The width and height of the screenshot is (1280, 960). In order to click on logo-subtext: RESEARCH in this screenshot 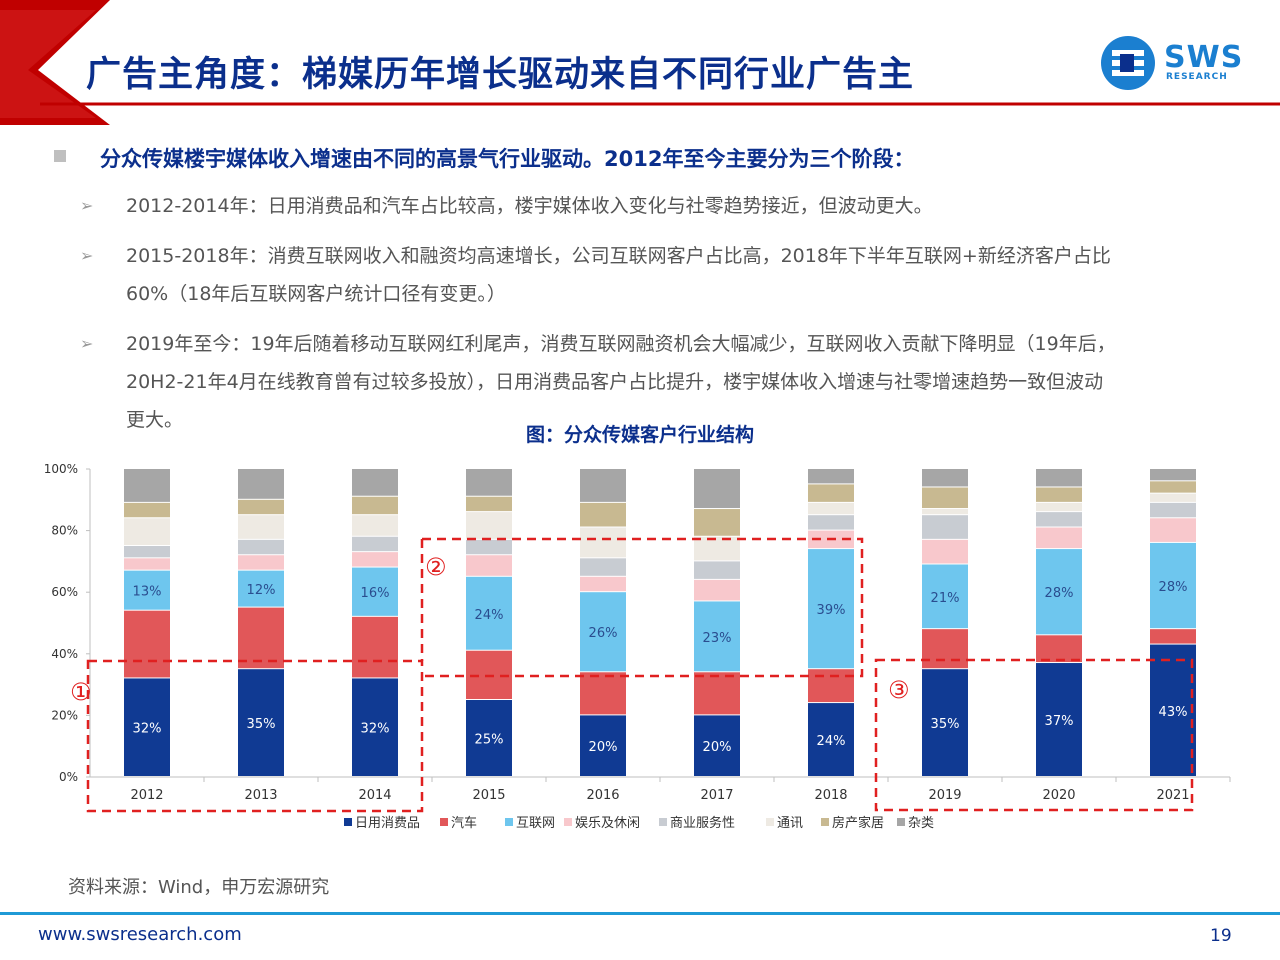, I will do `click(1197, 77)`.